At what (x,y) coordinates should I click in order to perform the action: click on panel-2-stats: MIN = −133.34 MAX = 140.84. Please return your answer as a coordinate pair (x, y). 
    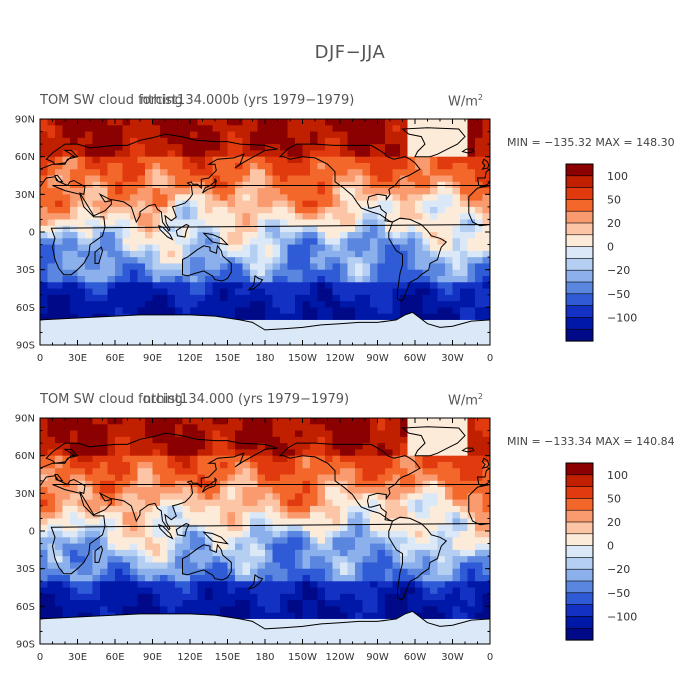
    Looking at the image, I should click on (591, 441).